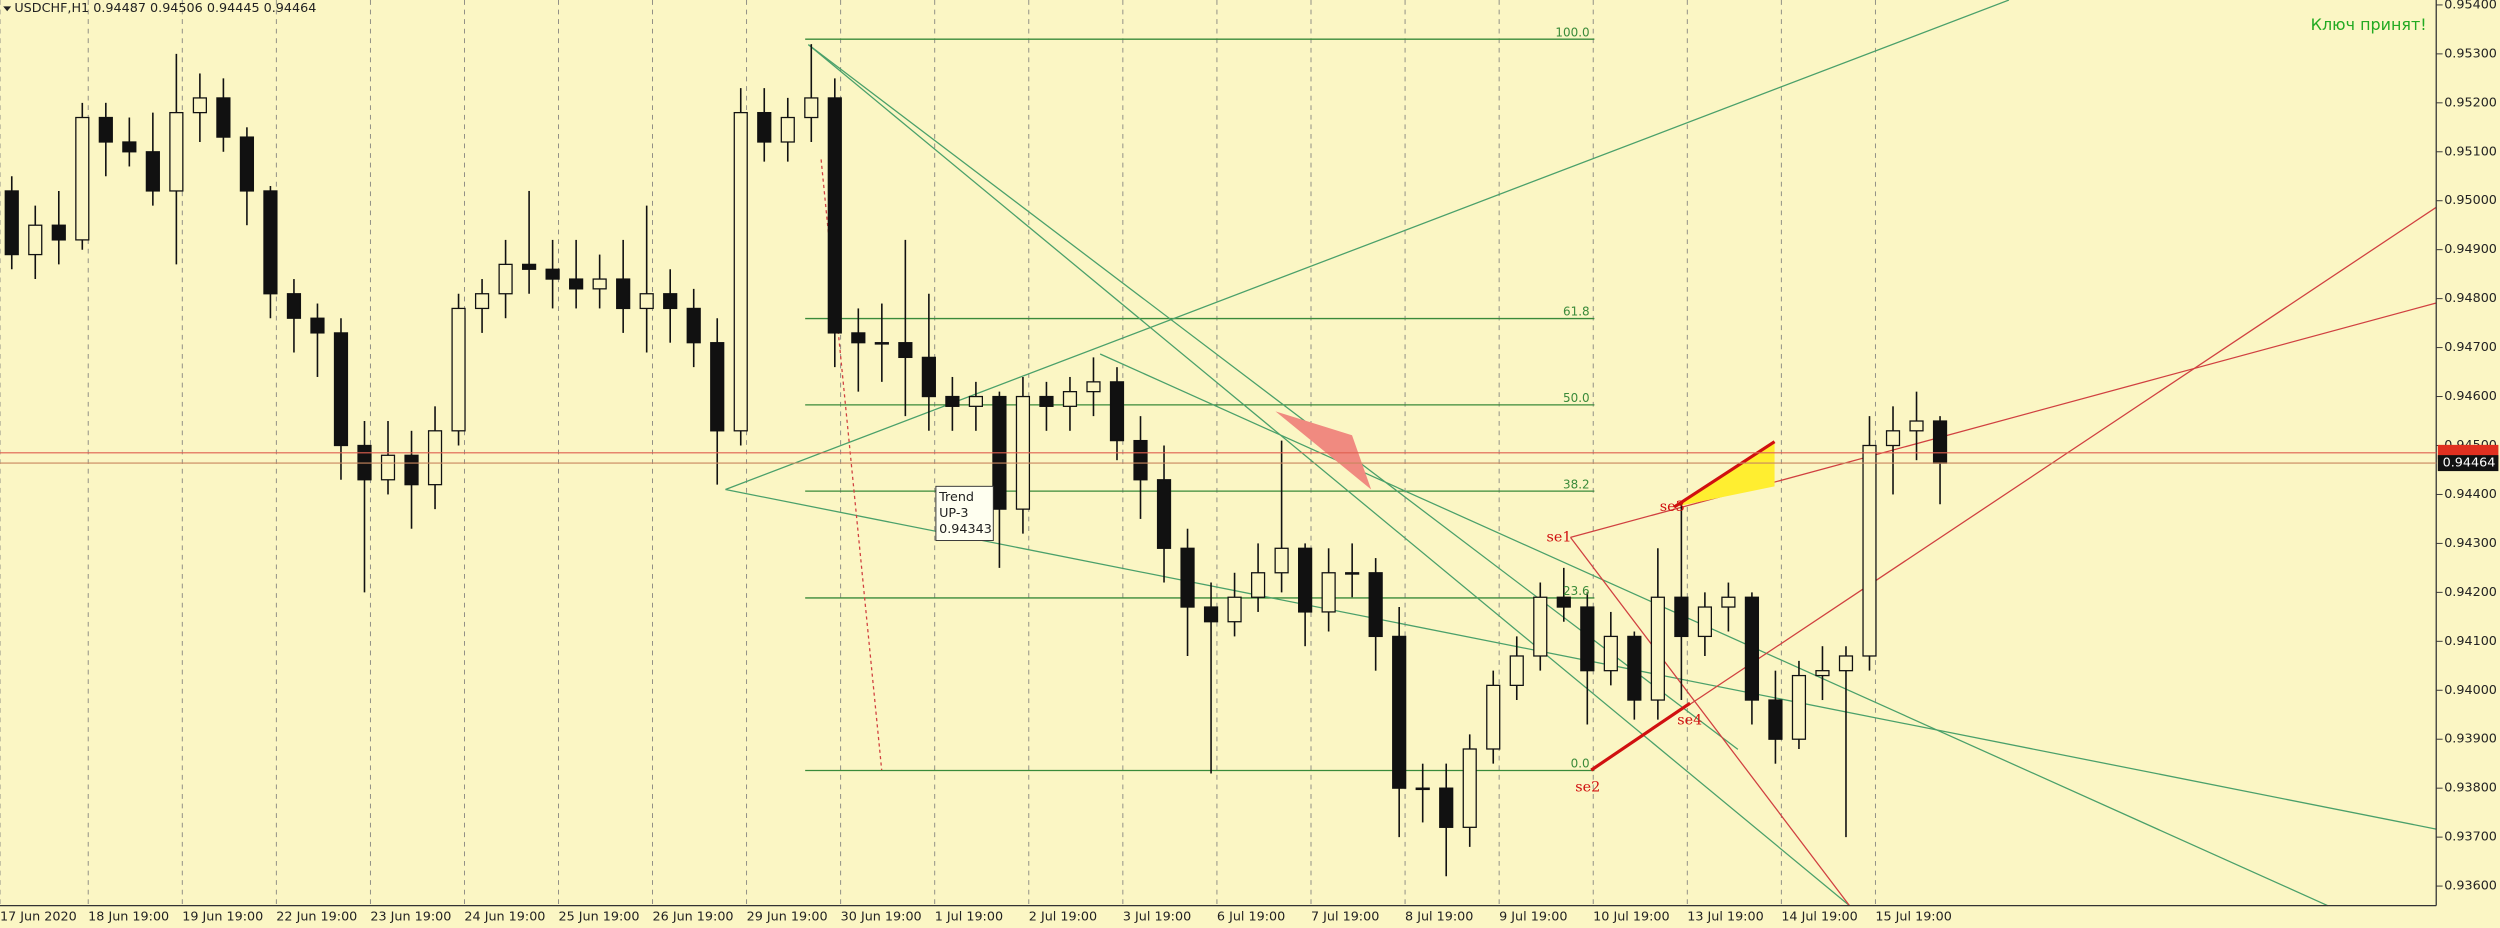  Describe the element at coordinates (119, 8) in the screenshot. I see `ohlc: 0.94487` at that location.